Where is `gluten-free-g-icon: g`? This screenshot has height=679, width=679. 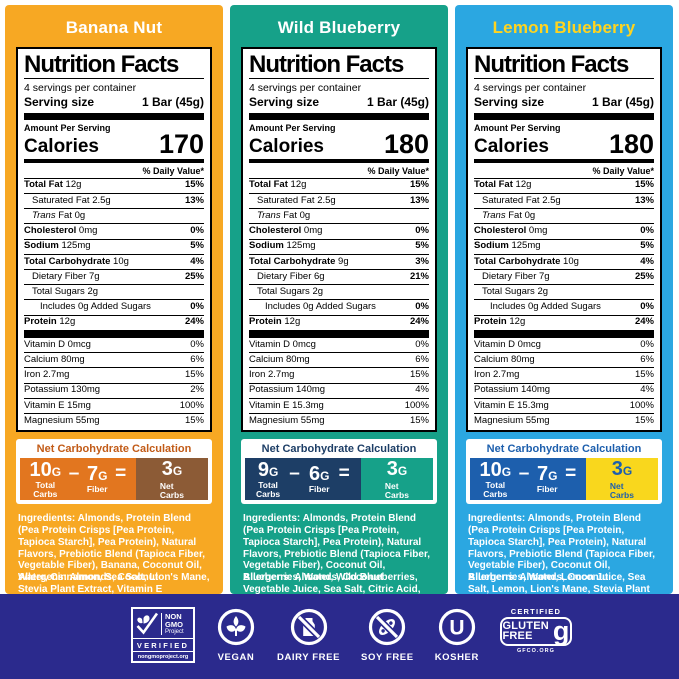 gluten-free-g-icon: g is located at coordinates (561, 631).